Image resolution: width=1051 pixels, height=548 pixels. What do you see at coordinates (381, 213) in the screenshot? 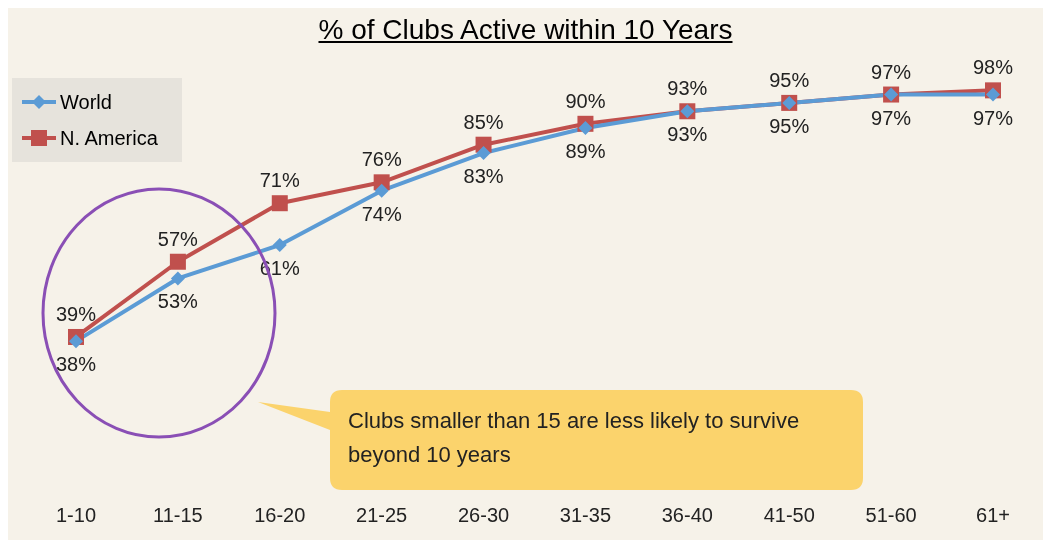
I see `data-label: 74%` at bounding box center [381, 213].